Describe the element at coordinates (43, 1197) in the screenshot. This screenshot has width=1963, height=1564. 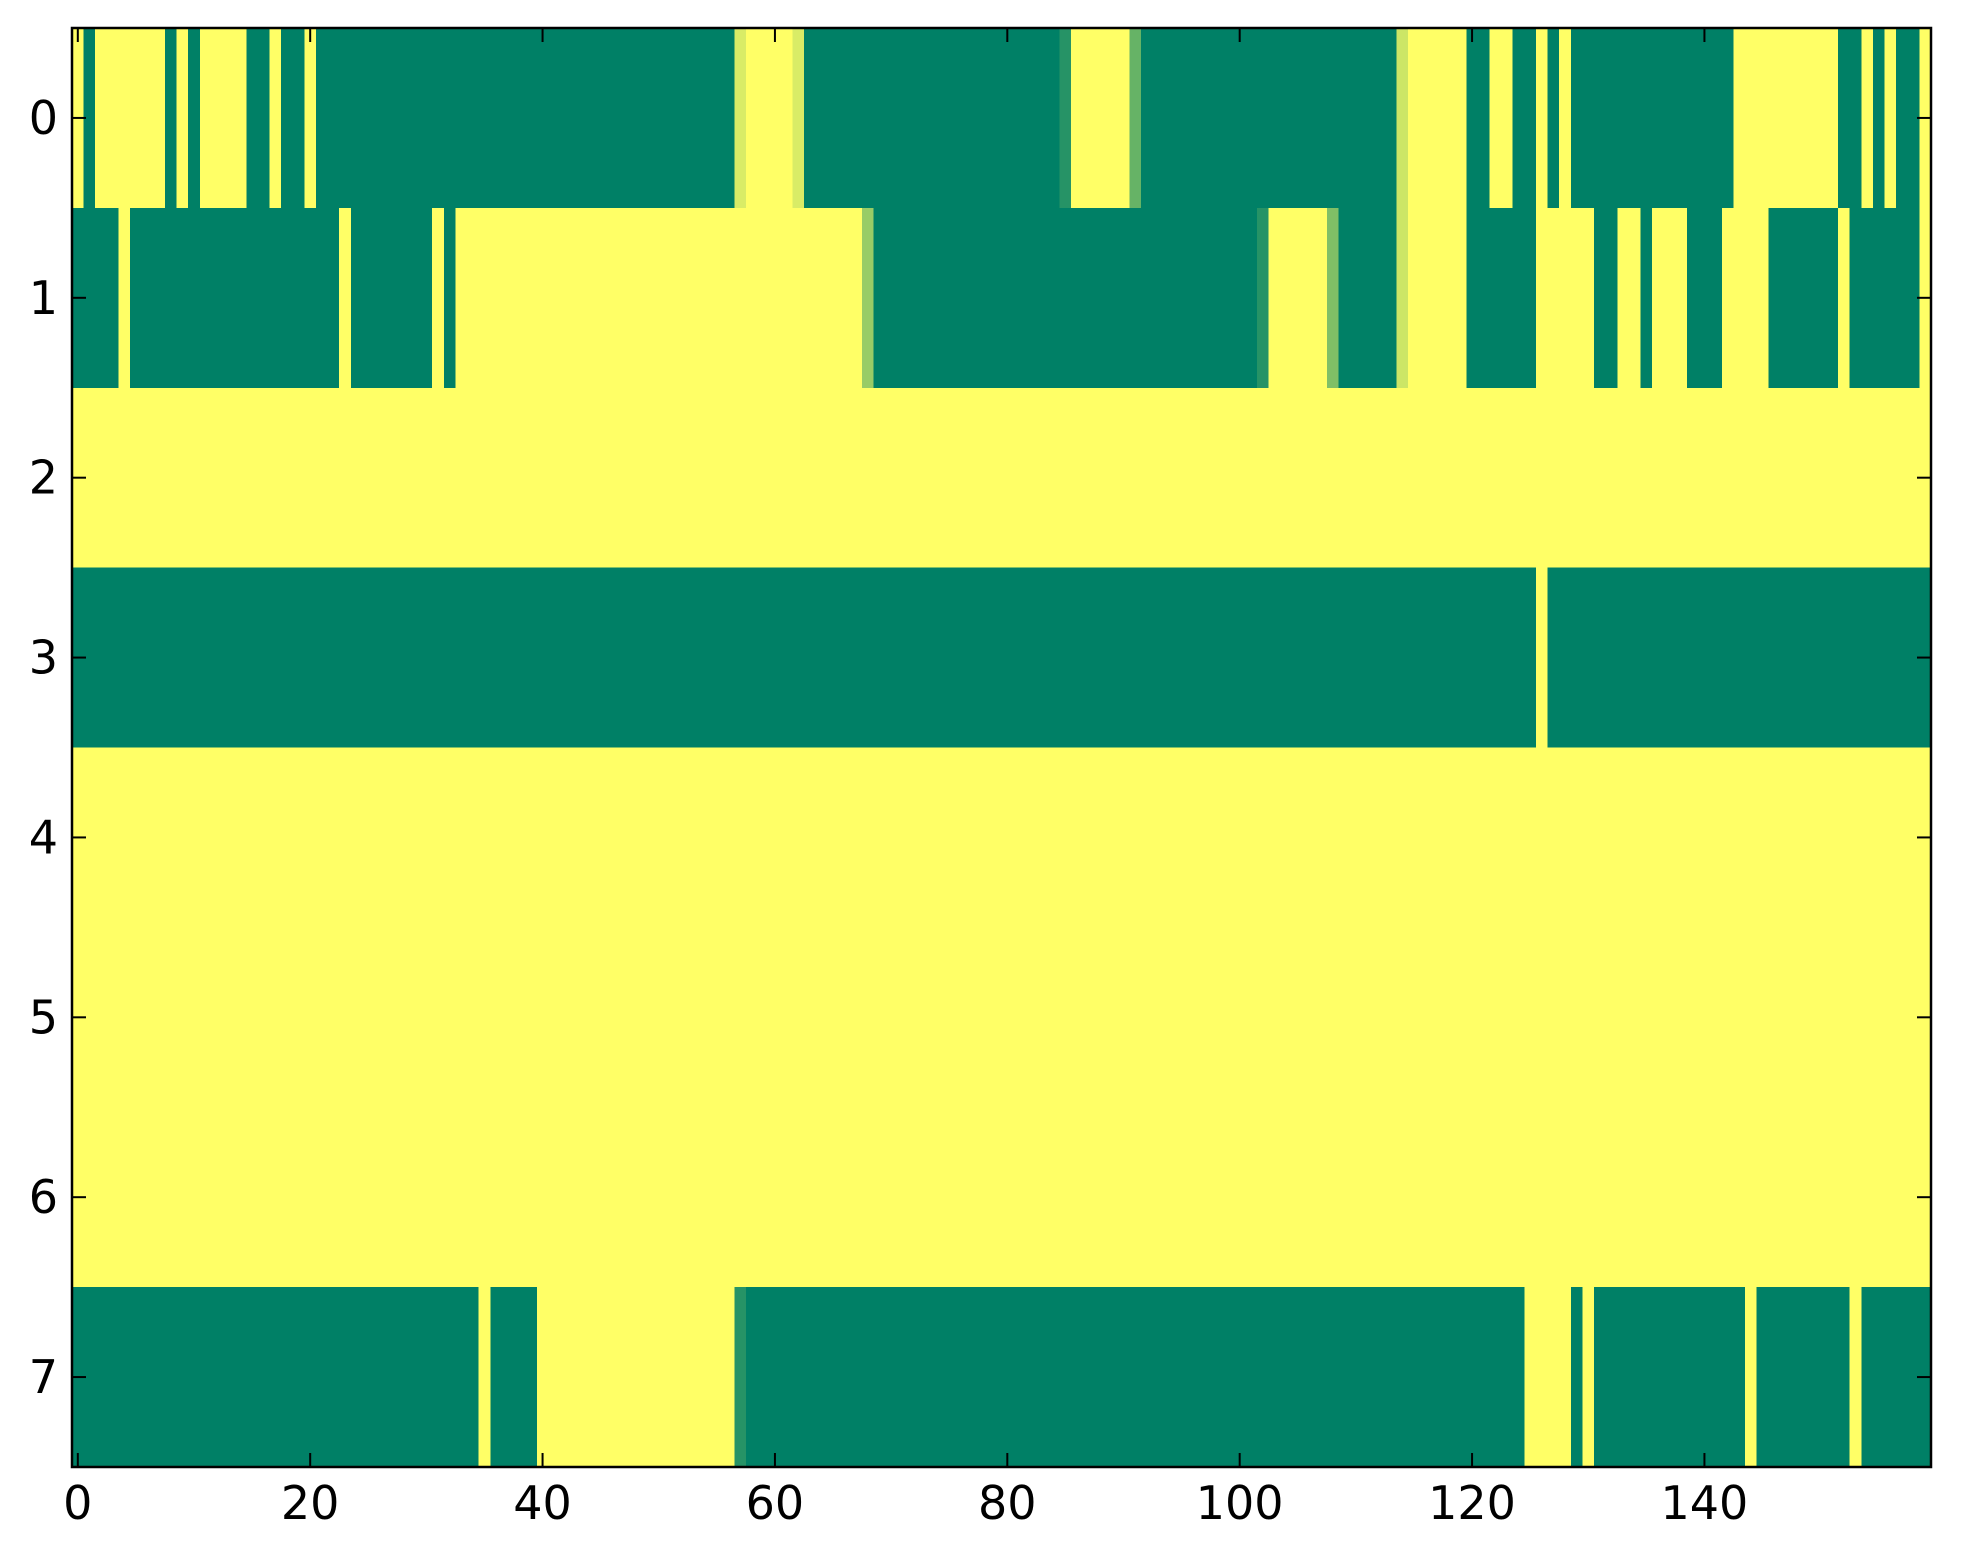
I see `y-tick-label: 6` at that location.